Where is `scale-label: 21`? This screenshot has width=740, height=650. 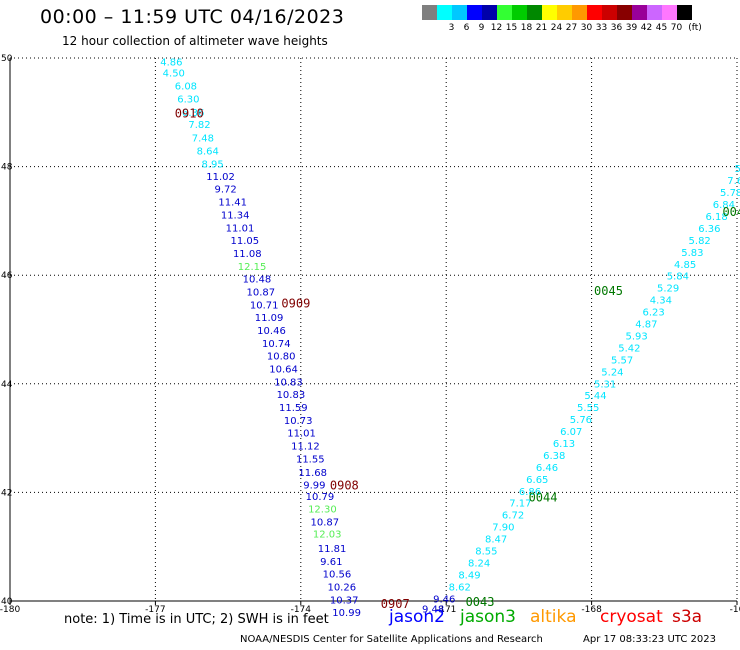 scale-label: 21 is located at coordinates (541, 28).